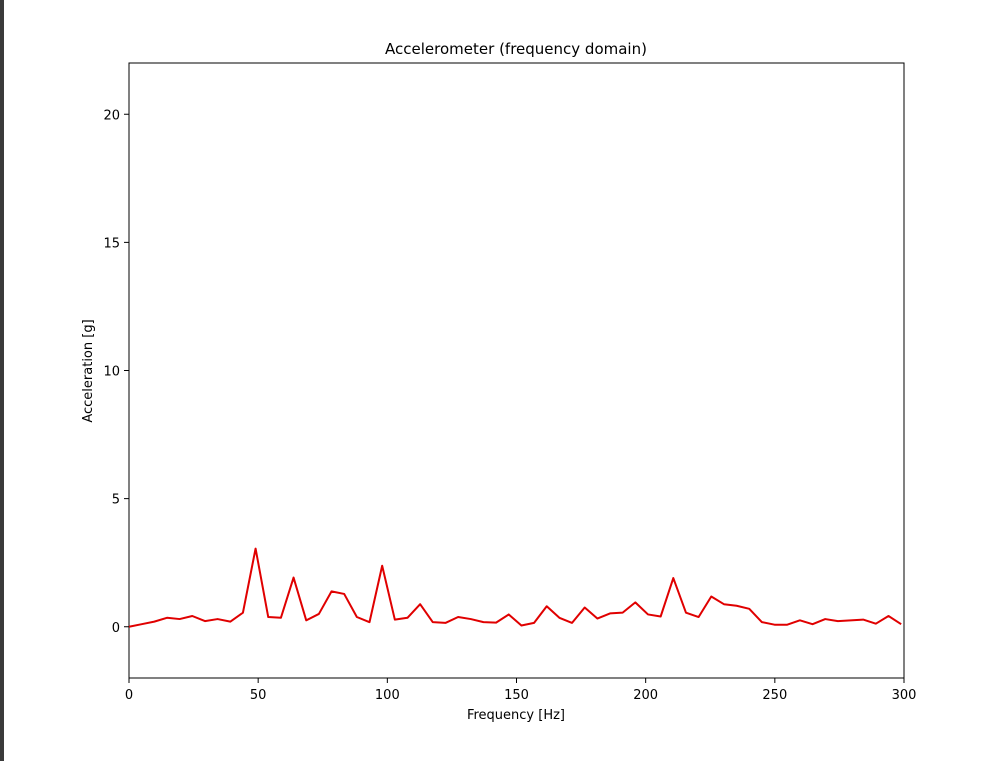  I want to click on y-tick-label: 10, so click(111, 372).